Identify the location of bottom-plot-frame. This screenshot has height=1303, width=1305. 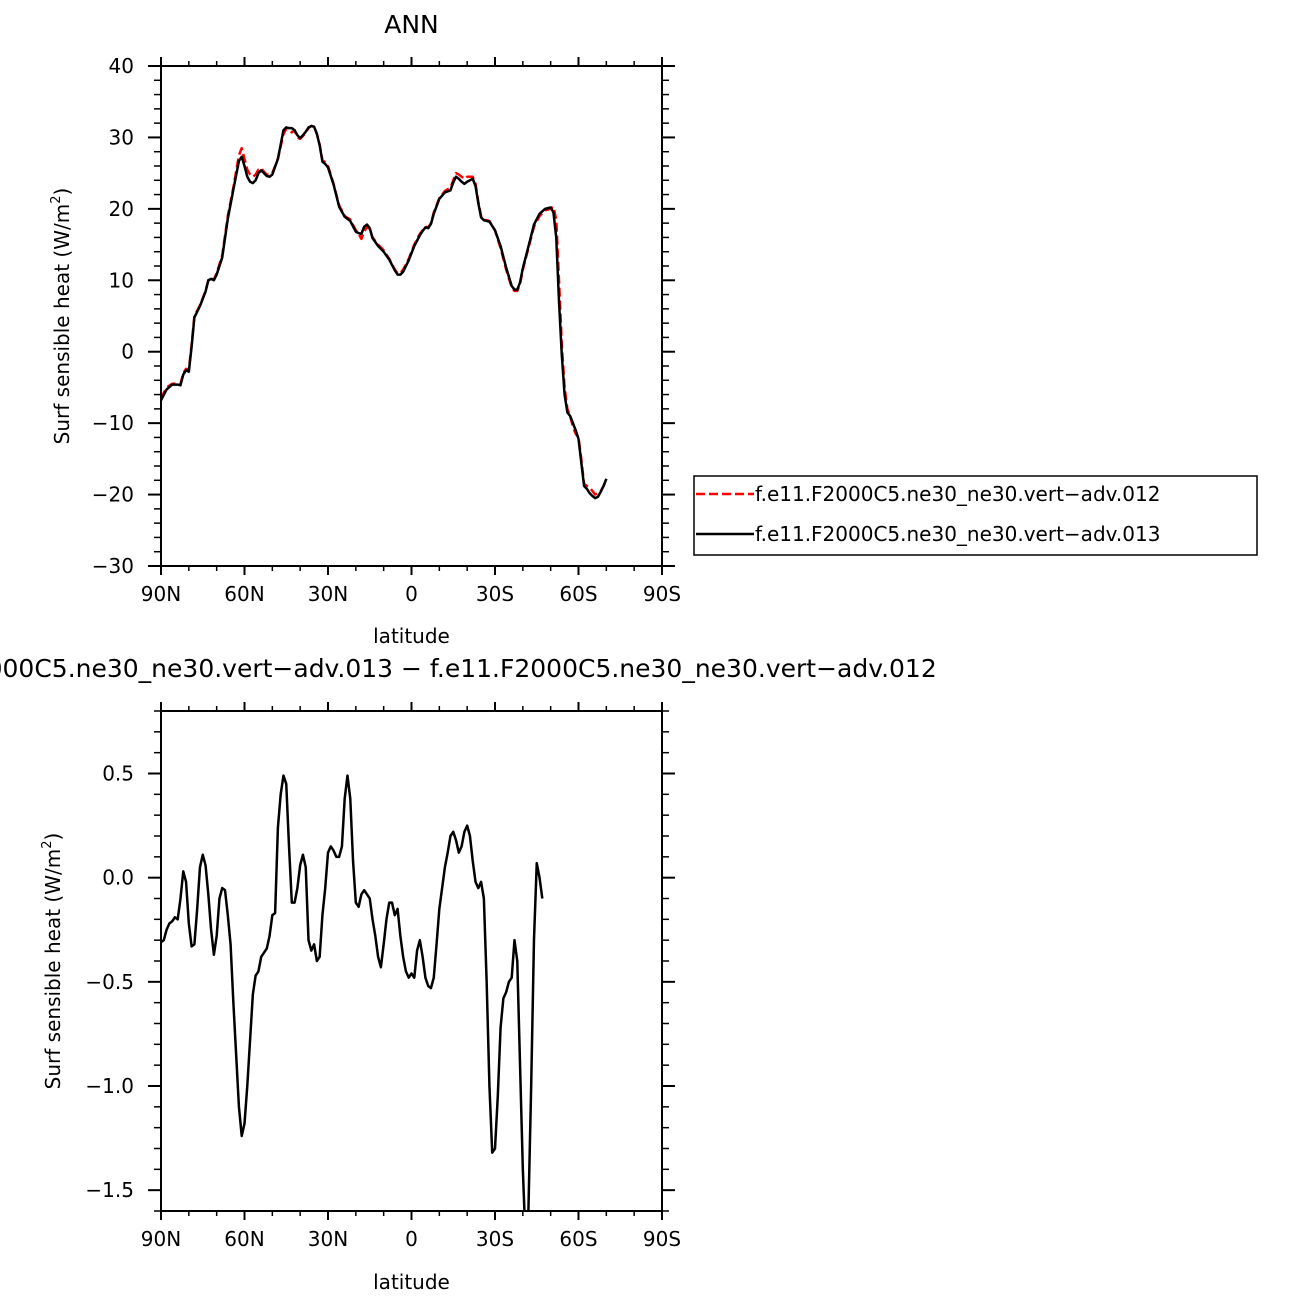
(411, 961).